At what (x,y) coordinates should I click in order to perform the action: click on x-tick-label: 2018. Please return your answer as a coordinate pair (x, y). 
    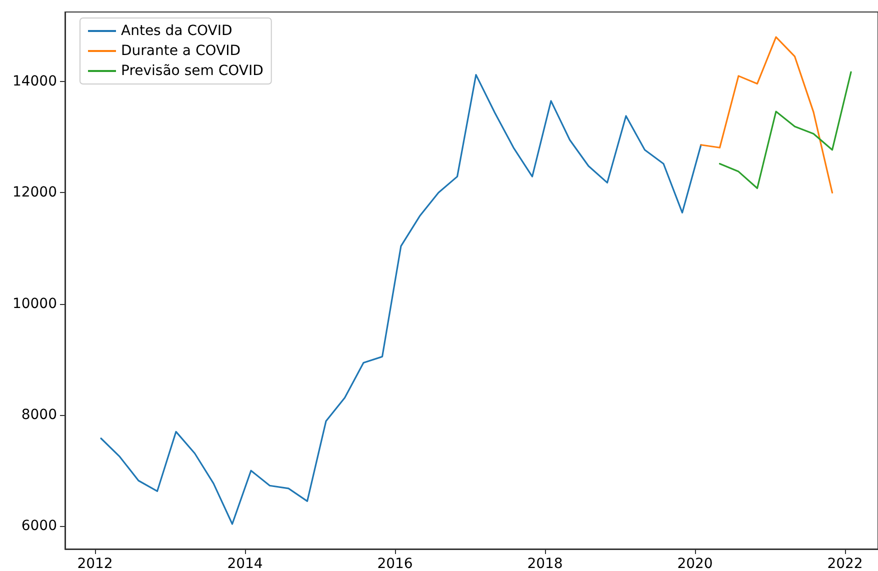
    Looking at the image, I should click on (545, 563).